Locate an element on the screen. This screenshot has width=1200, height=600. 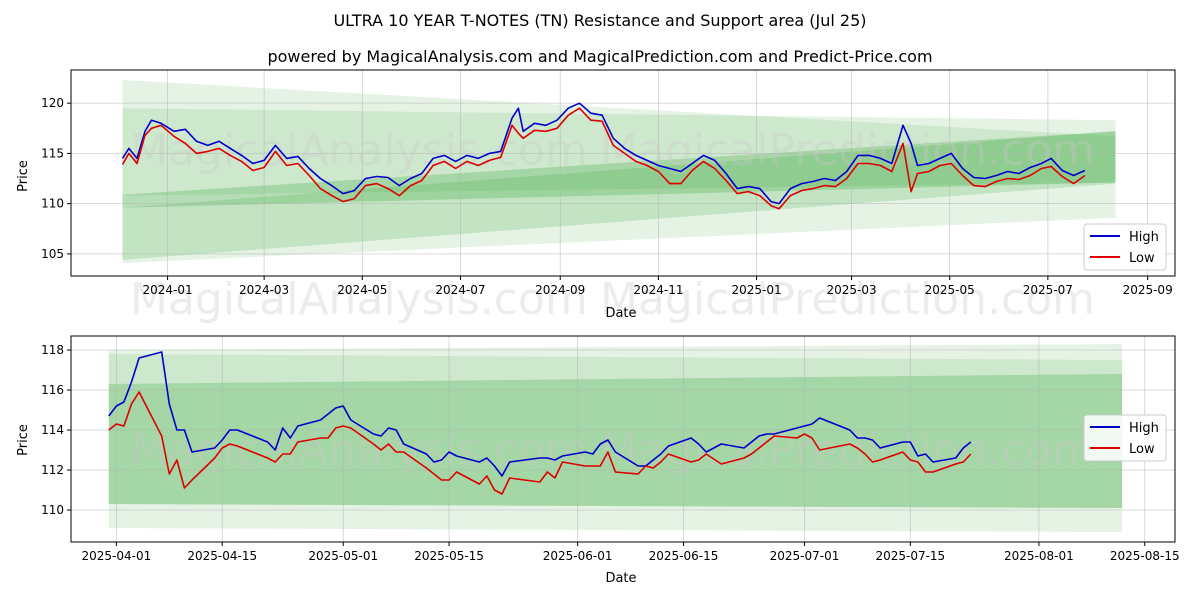
bottom-y-ticks: 110 112 114 116 118 is located at coordinates (56, 430).